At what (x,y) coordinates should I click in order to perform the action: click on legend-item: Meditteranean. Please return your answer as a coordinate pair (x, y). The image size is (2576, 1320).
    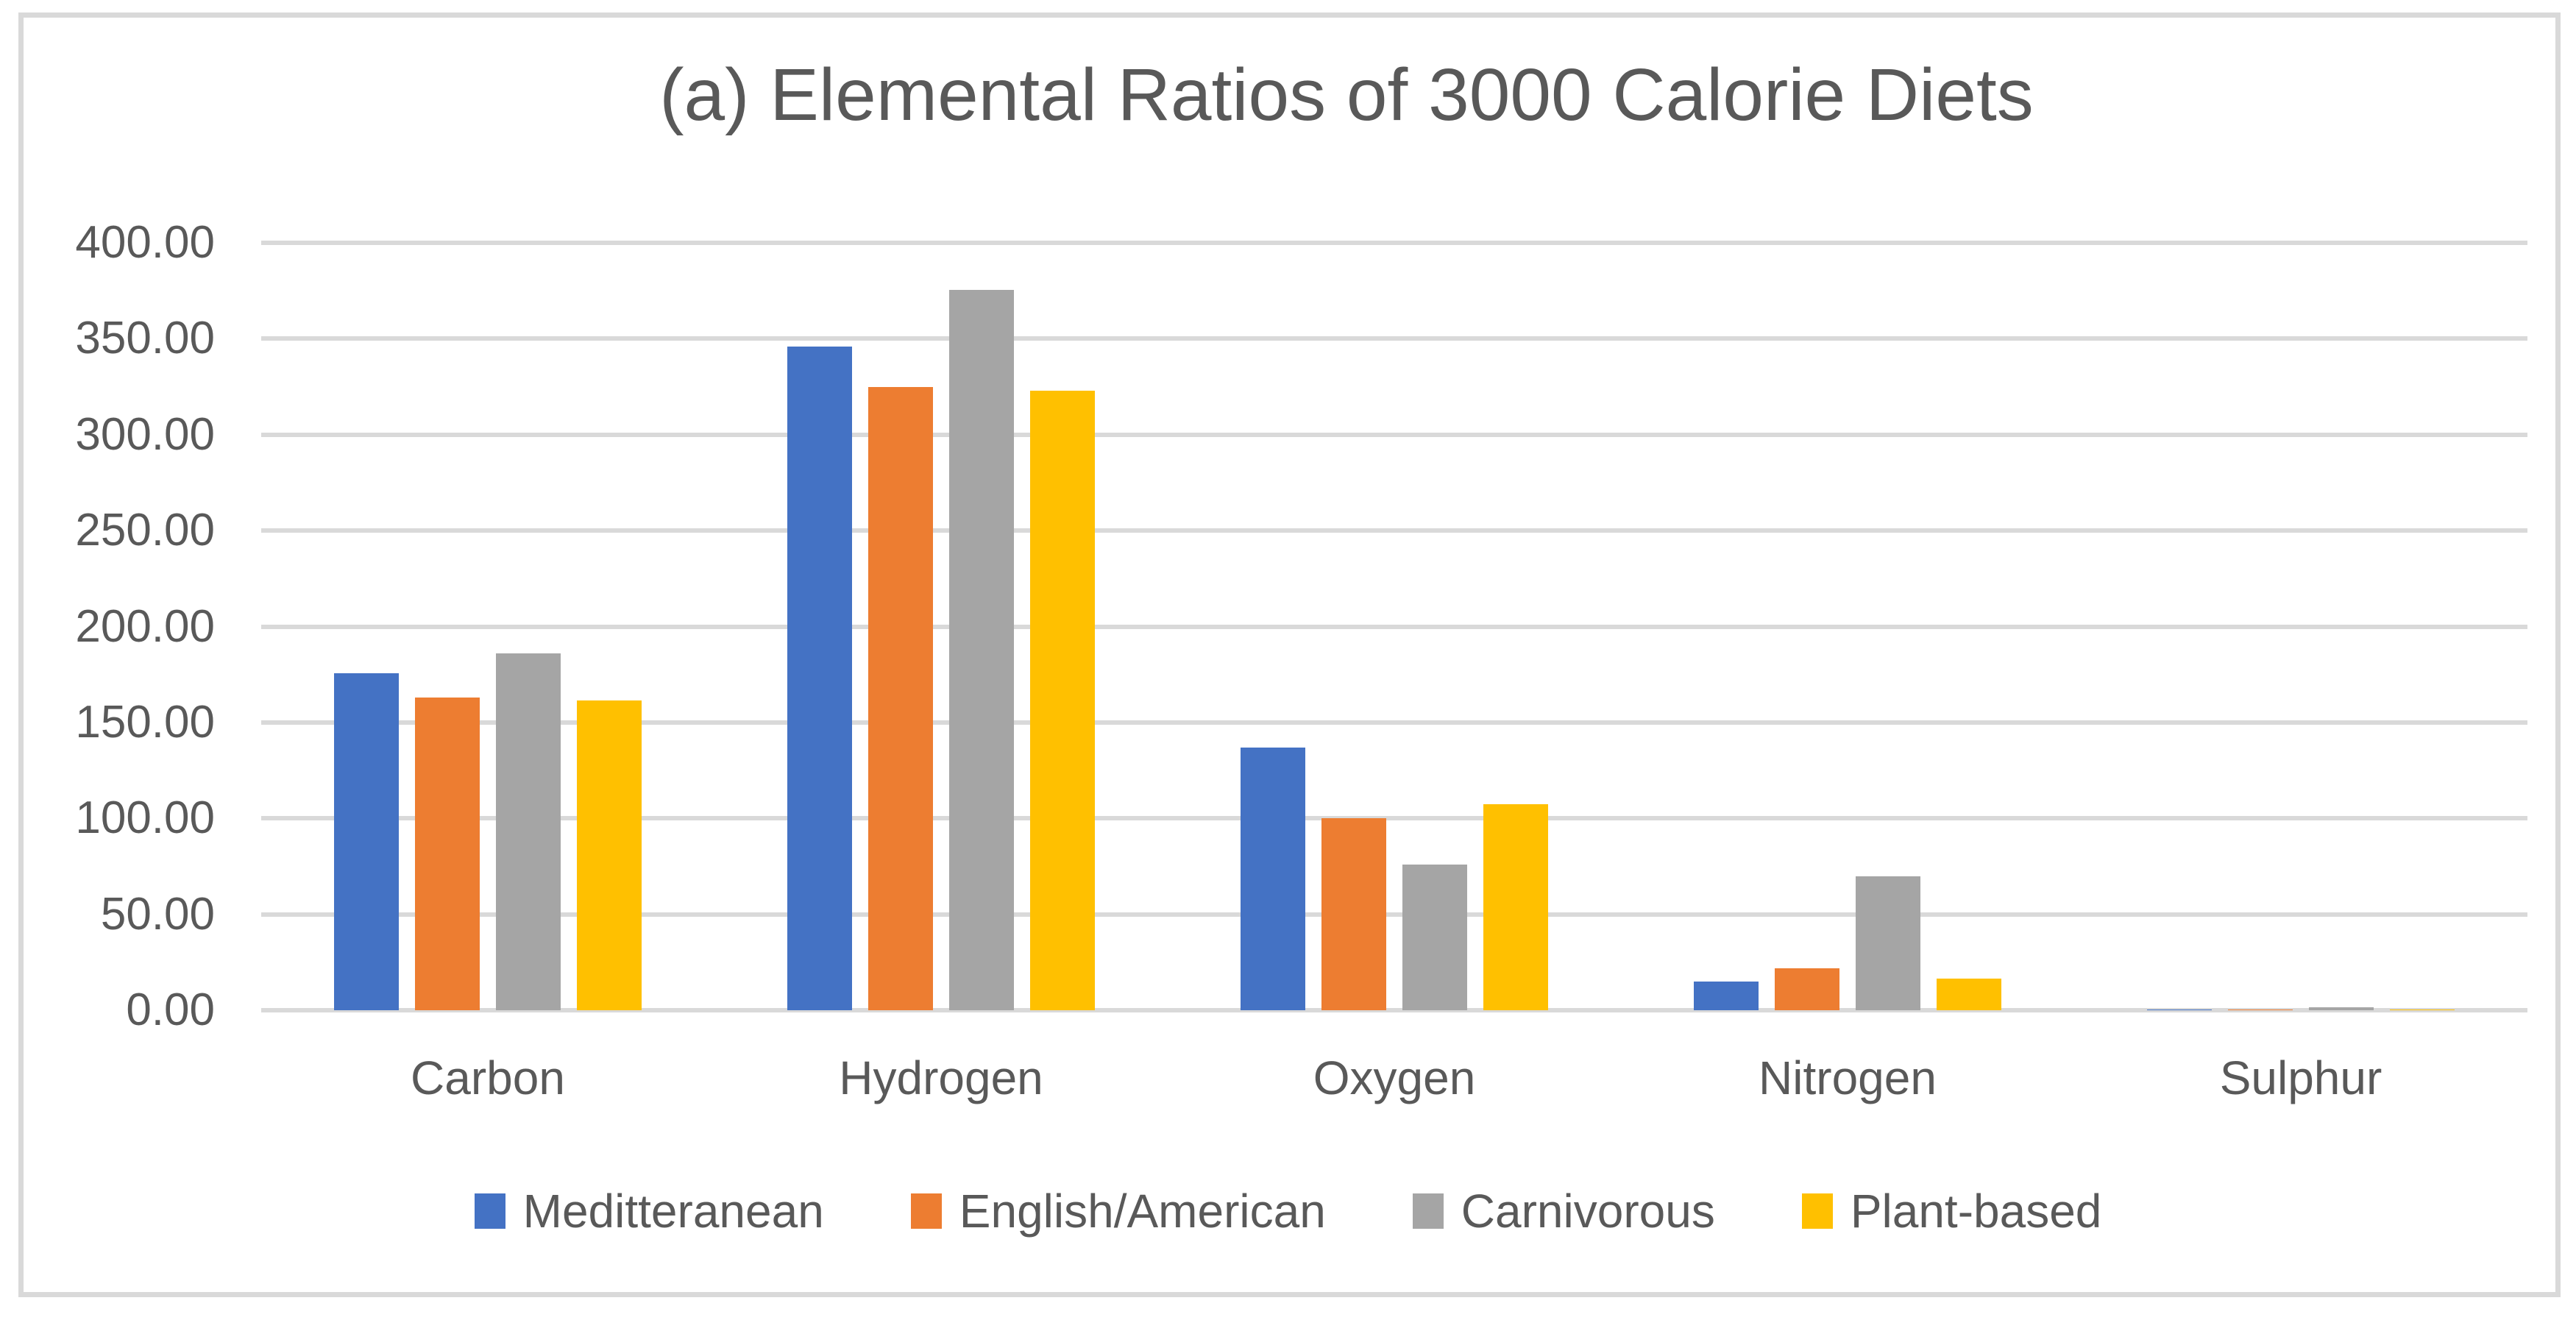
    Looking at the image, I should click on (649, 1211).